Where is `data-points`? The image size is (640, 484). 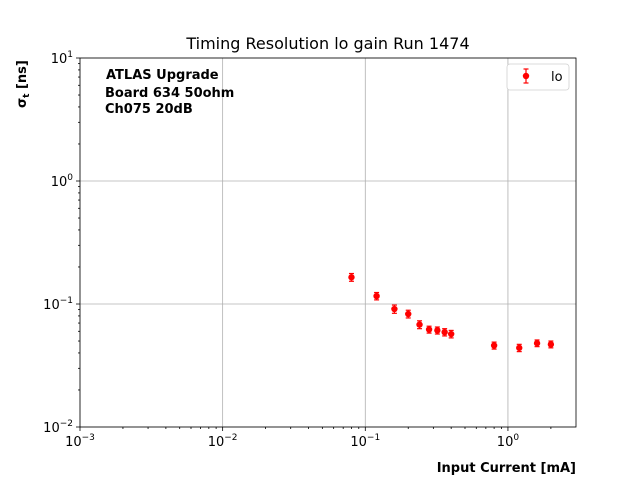 data-points is located at coordinates (451, 312).